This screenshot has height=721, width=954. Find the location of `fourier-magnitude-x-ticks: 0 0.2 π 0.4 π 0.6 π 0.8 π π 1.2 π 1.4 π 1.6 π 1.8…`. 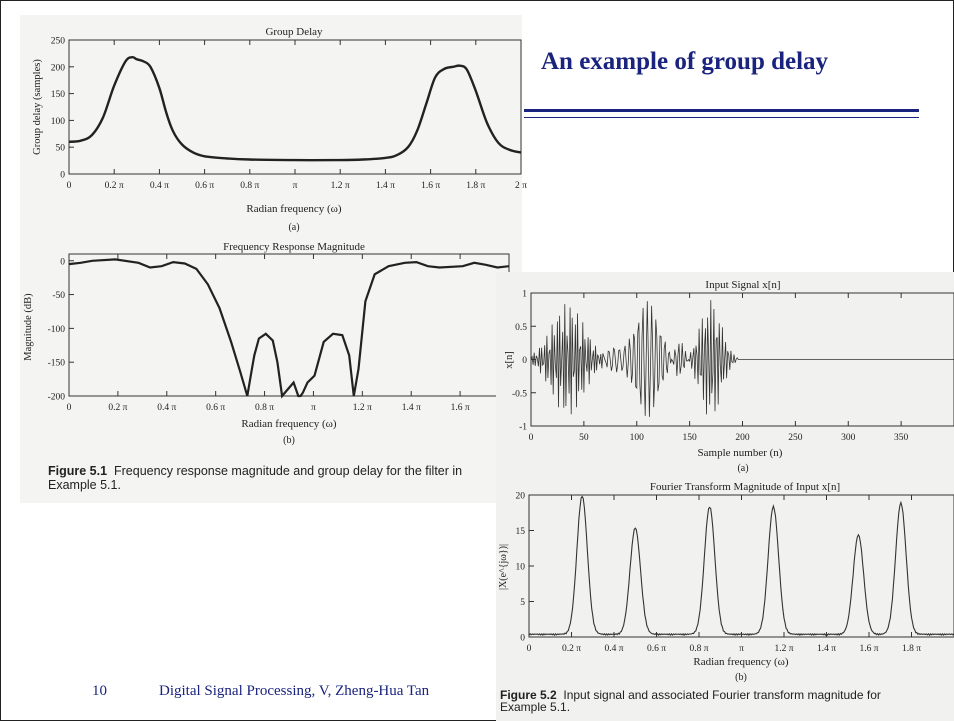

fourier-magnitude-x-ticks: 0 0.2 π 0.4 π 0.6 π 0.8 π π 1.2 π 1.4 π 1.6 π 1.8… is located at coordinates (724, 574).